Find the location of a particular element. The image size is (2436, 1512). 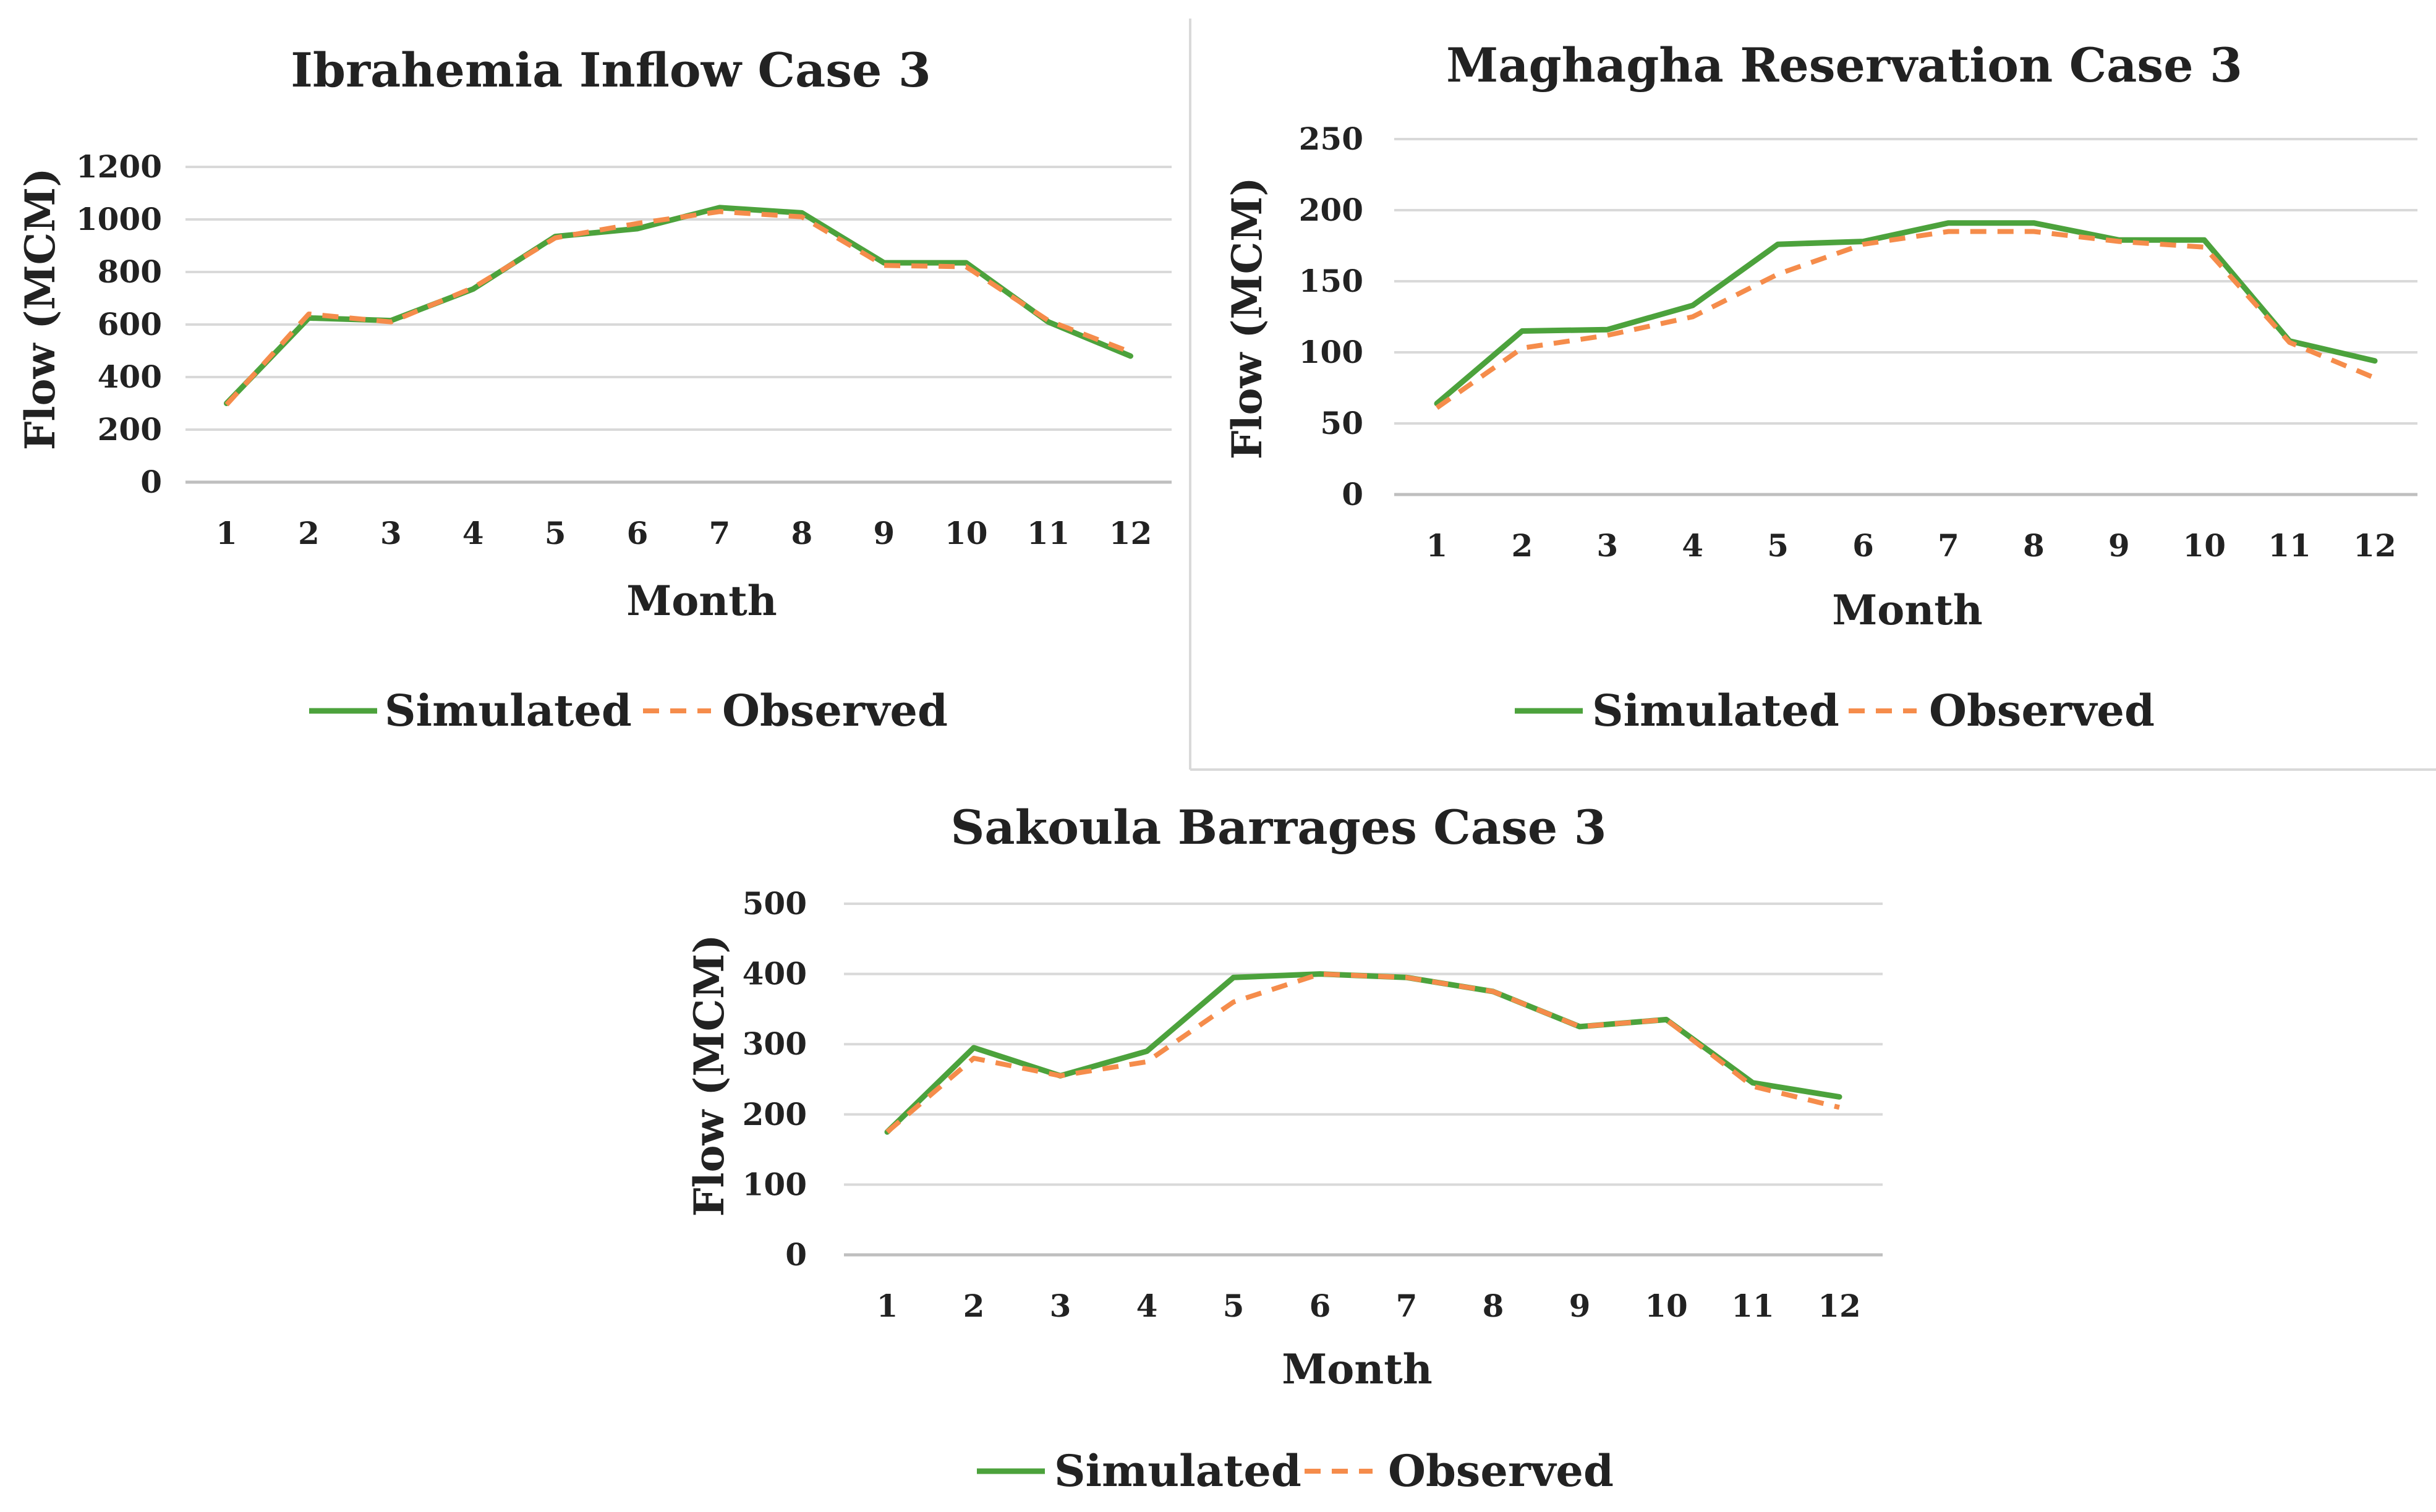

y-tick-label: 250 is located at coordinates (1331, 139).